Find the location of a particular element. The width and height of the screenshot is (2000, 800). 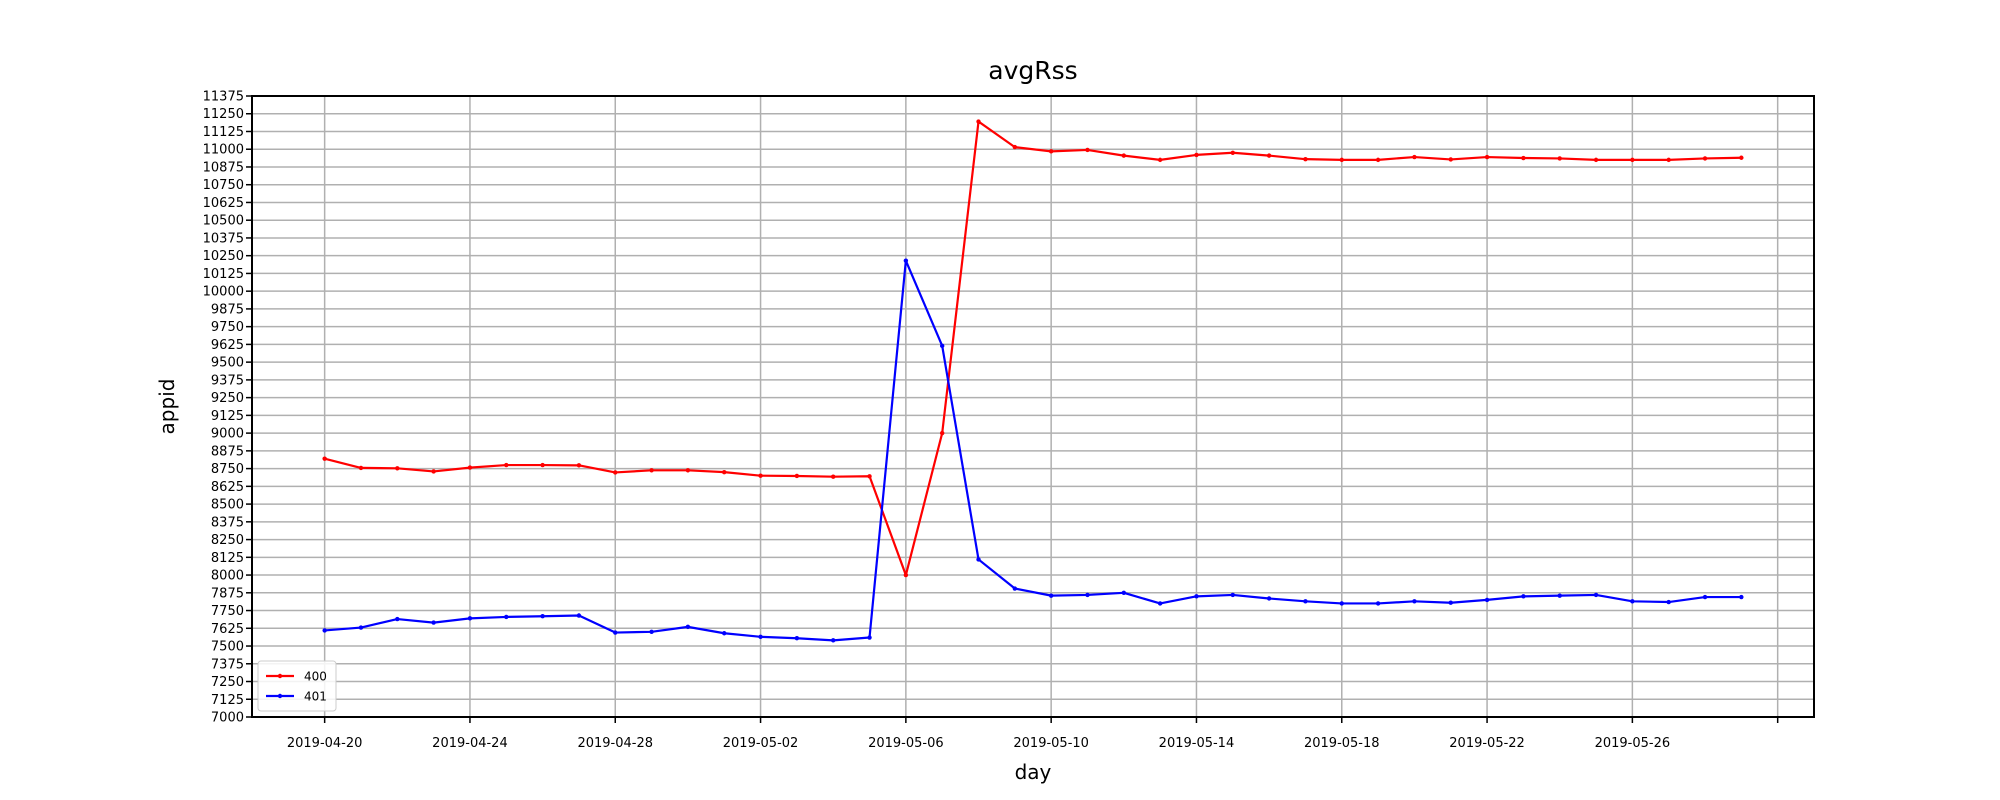

y-tick-label: 10500 is located at coordinates (223, 221).